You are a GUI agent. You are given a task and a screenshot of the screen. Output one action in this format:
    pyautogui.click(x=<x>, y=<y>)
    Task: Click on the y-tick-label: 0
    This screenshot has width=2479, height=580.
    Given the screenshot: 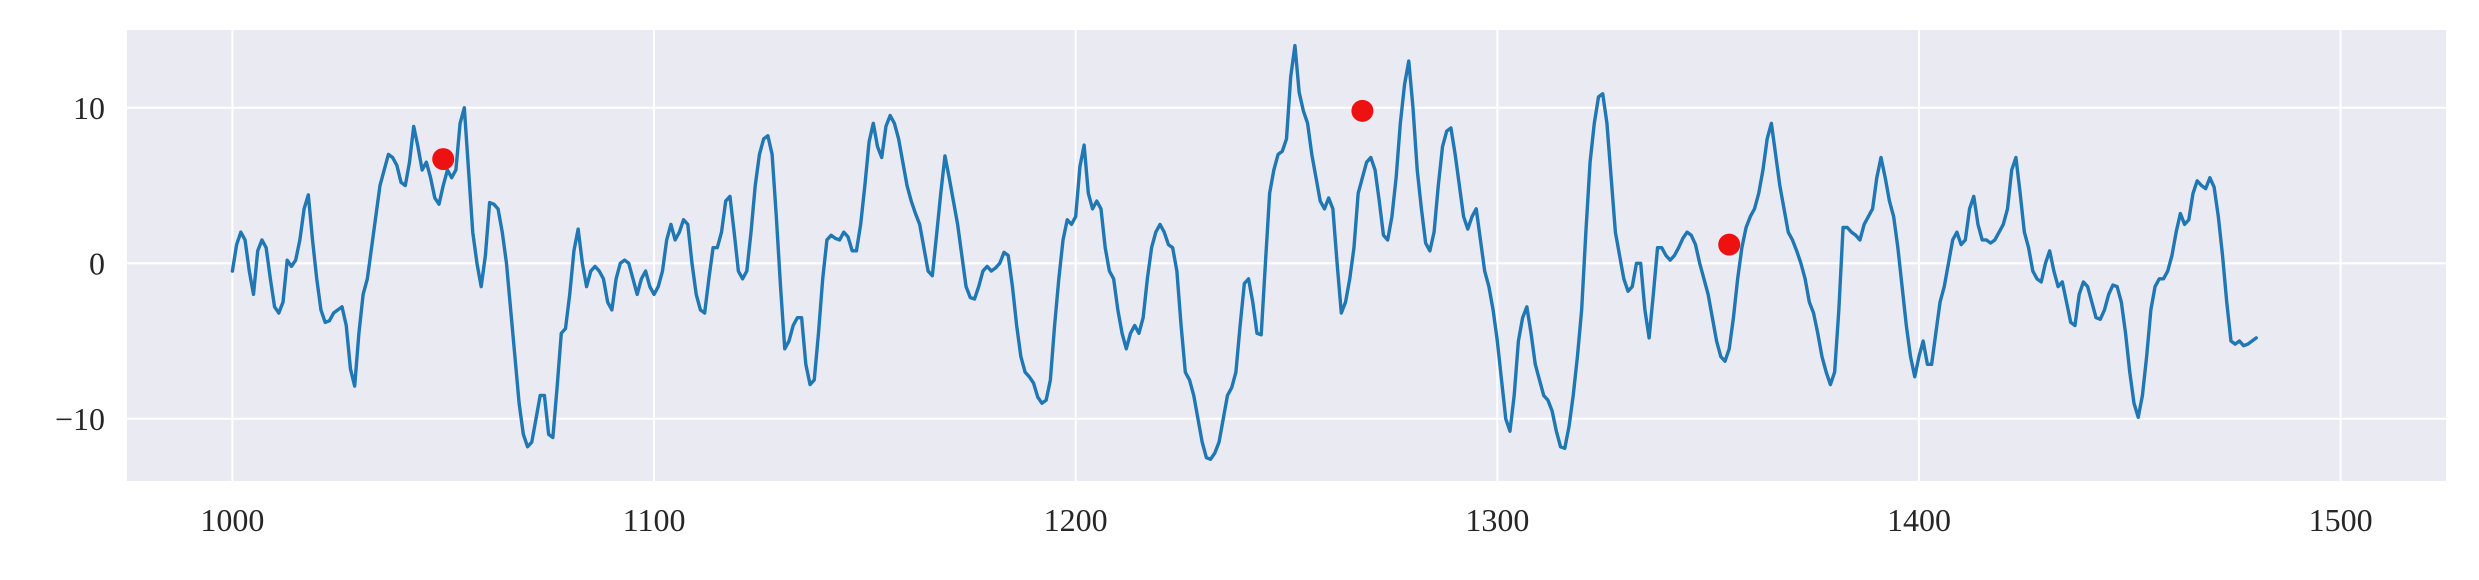 What is the action you would take?
    pyautogui.click(x=97, y=263)
    